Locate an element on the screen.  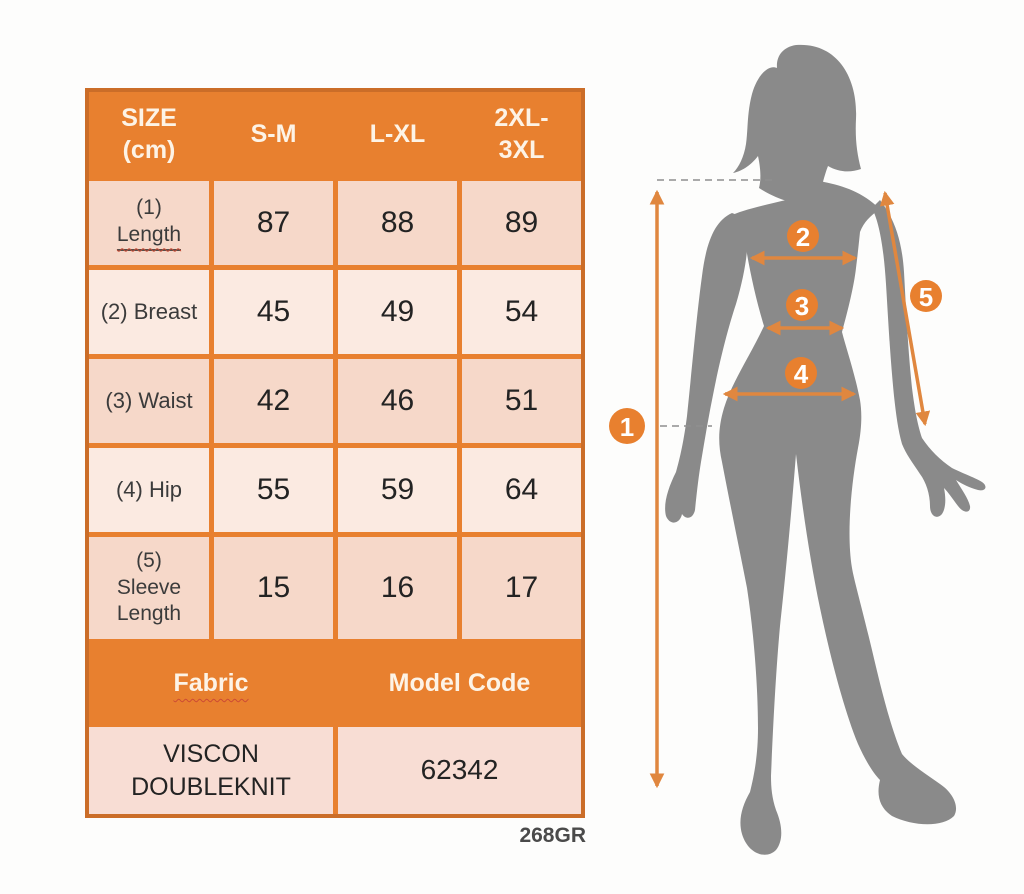
waist-2xl-3xl: 51 is located at coordinates (521, 401).